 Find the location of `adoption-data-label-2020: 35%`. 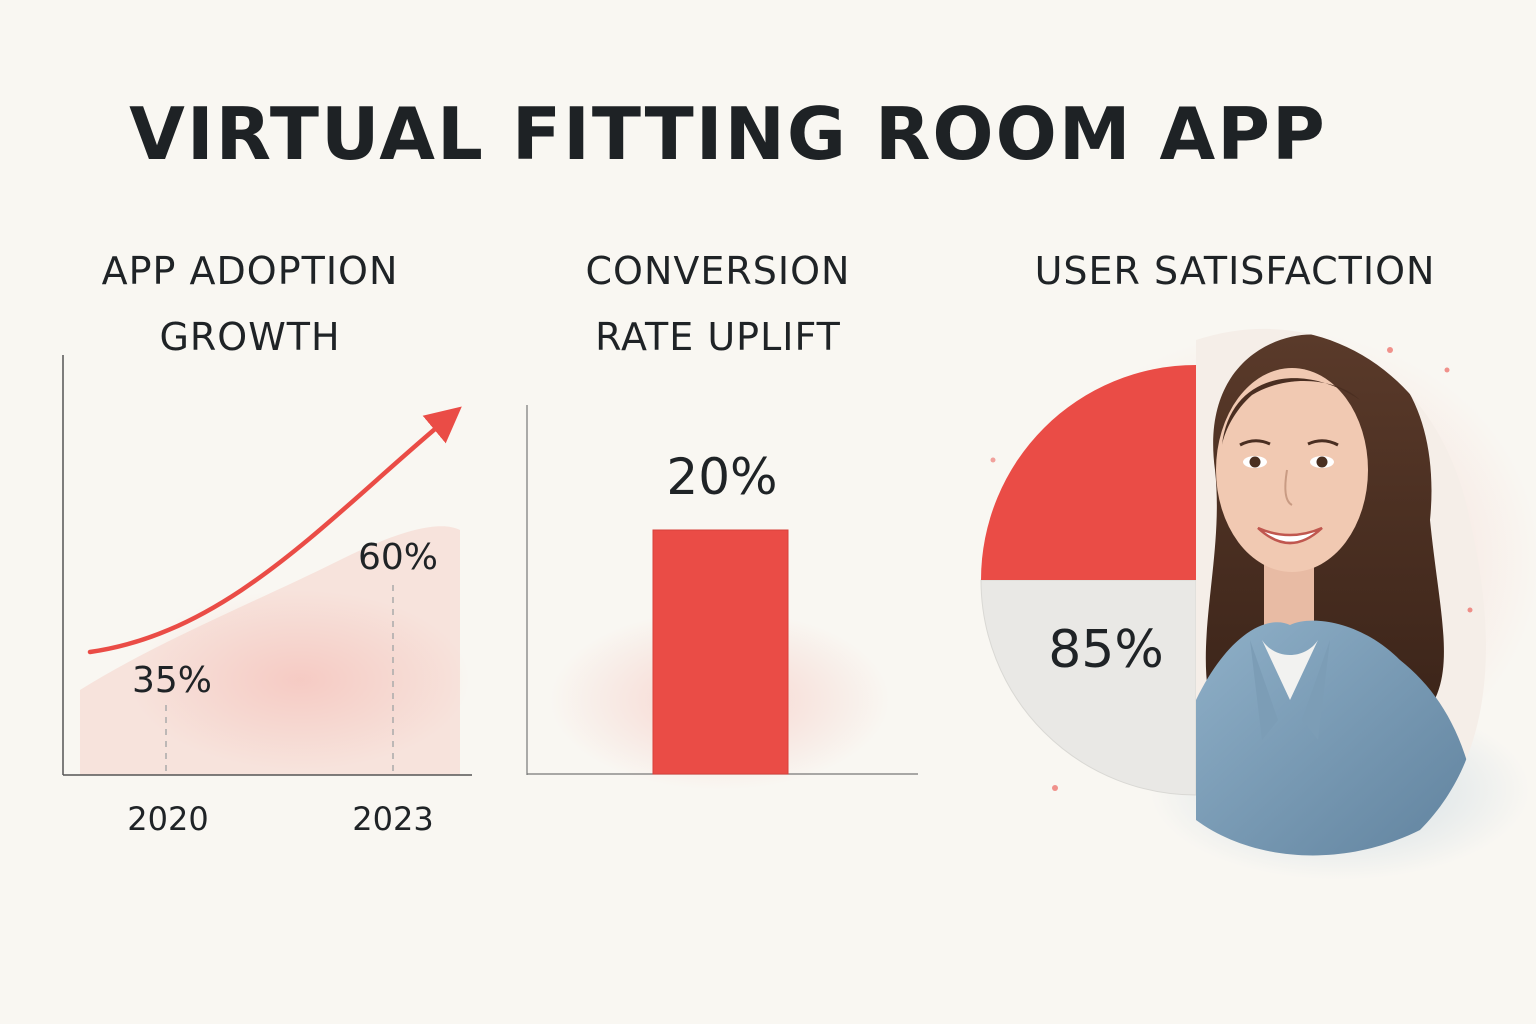

adoption-data-label-2020: 35% is located at coordinates (172, 680).